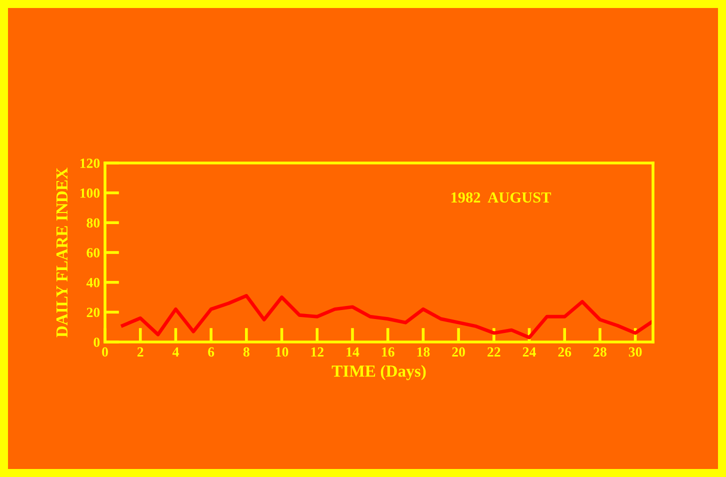 The height and width of the screenshot is (477, 726). Describe the element at coordinates (379, 372) in the screenshot. I see `x-axis-title: TIME (Days)` at that location.